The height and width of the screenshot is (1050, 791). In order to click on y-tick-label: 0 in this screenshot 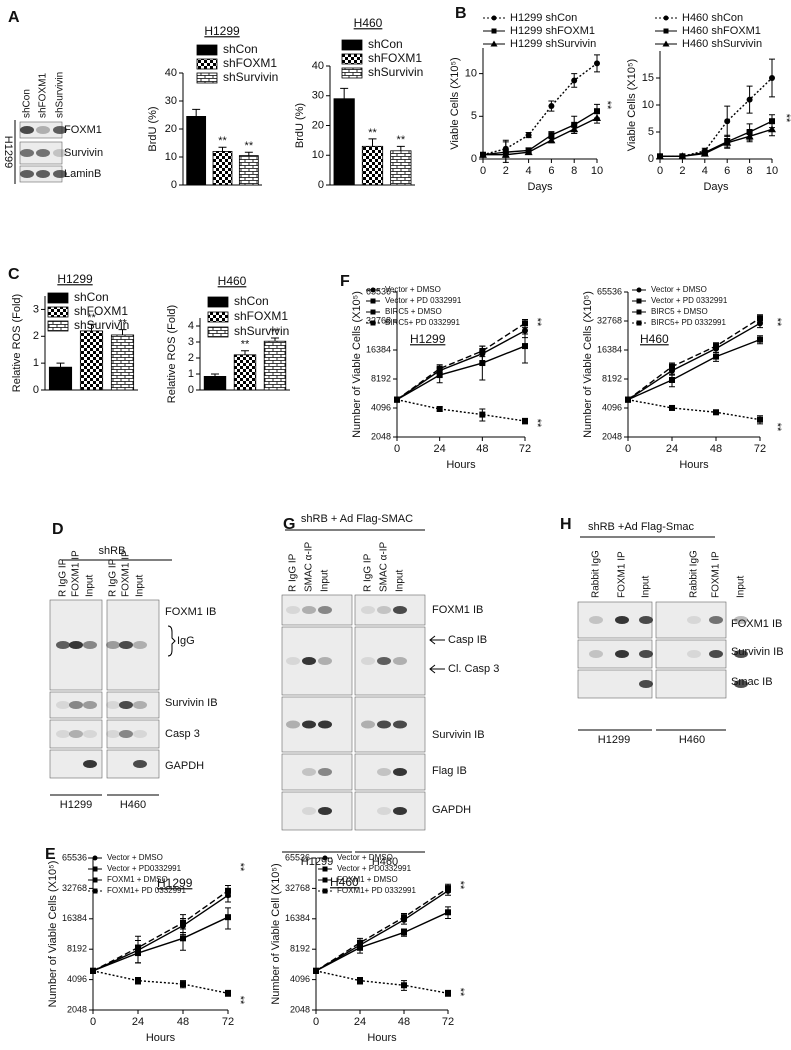, I will do `click(321, 185)`.